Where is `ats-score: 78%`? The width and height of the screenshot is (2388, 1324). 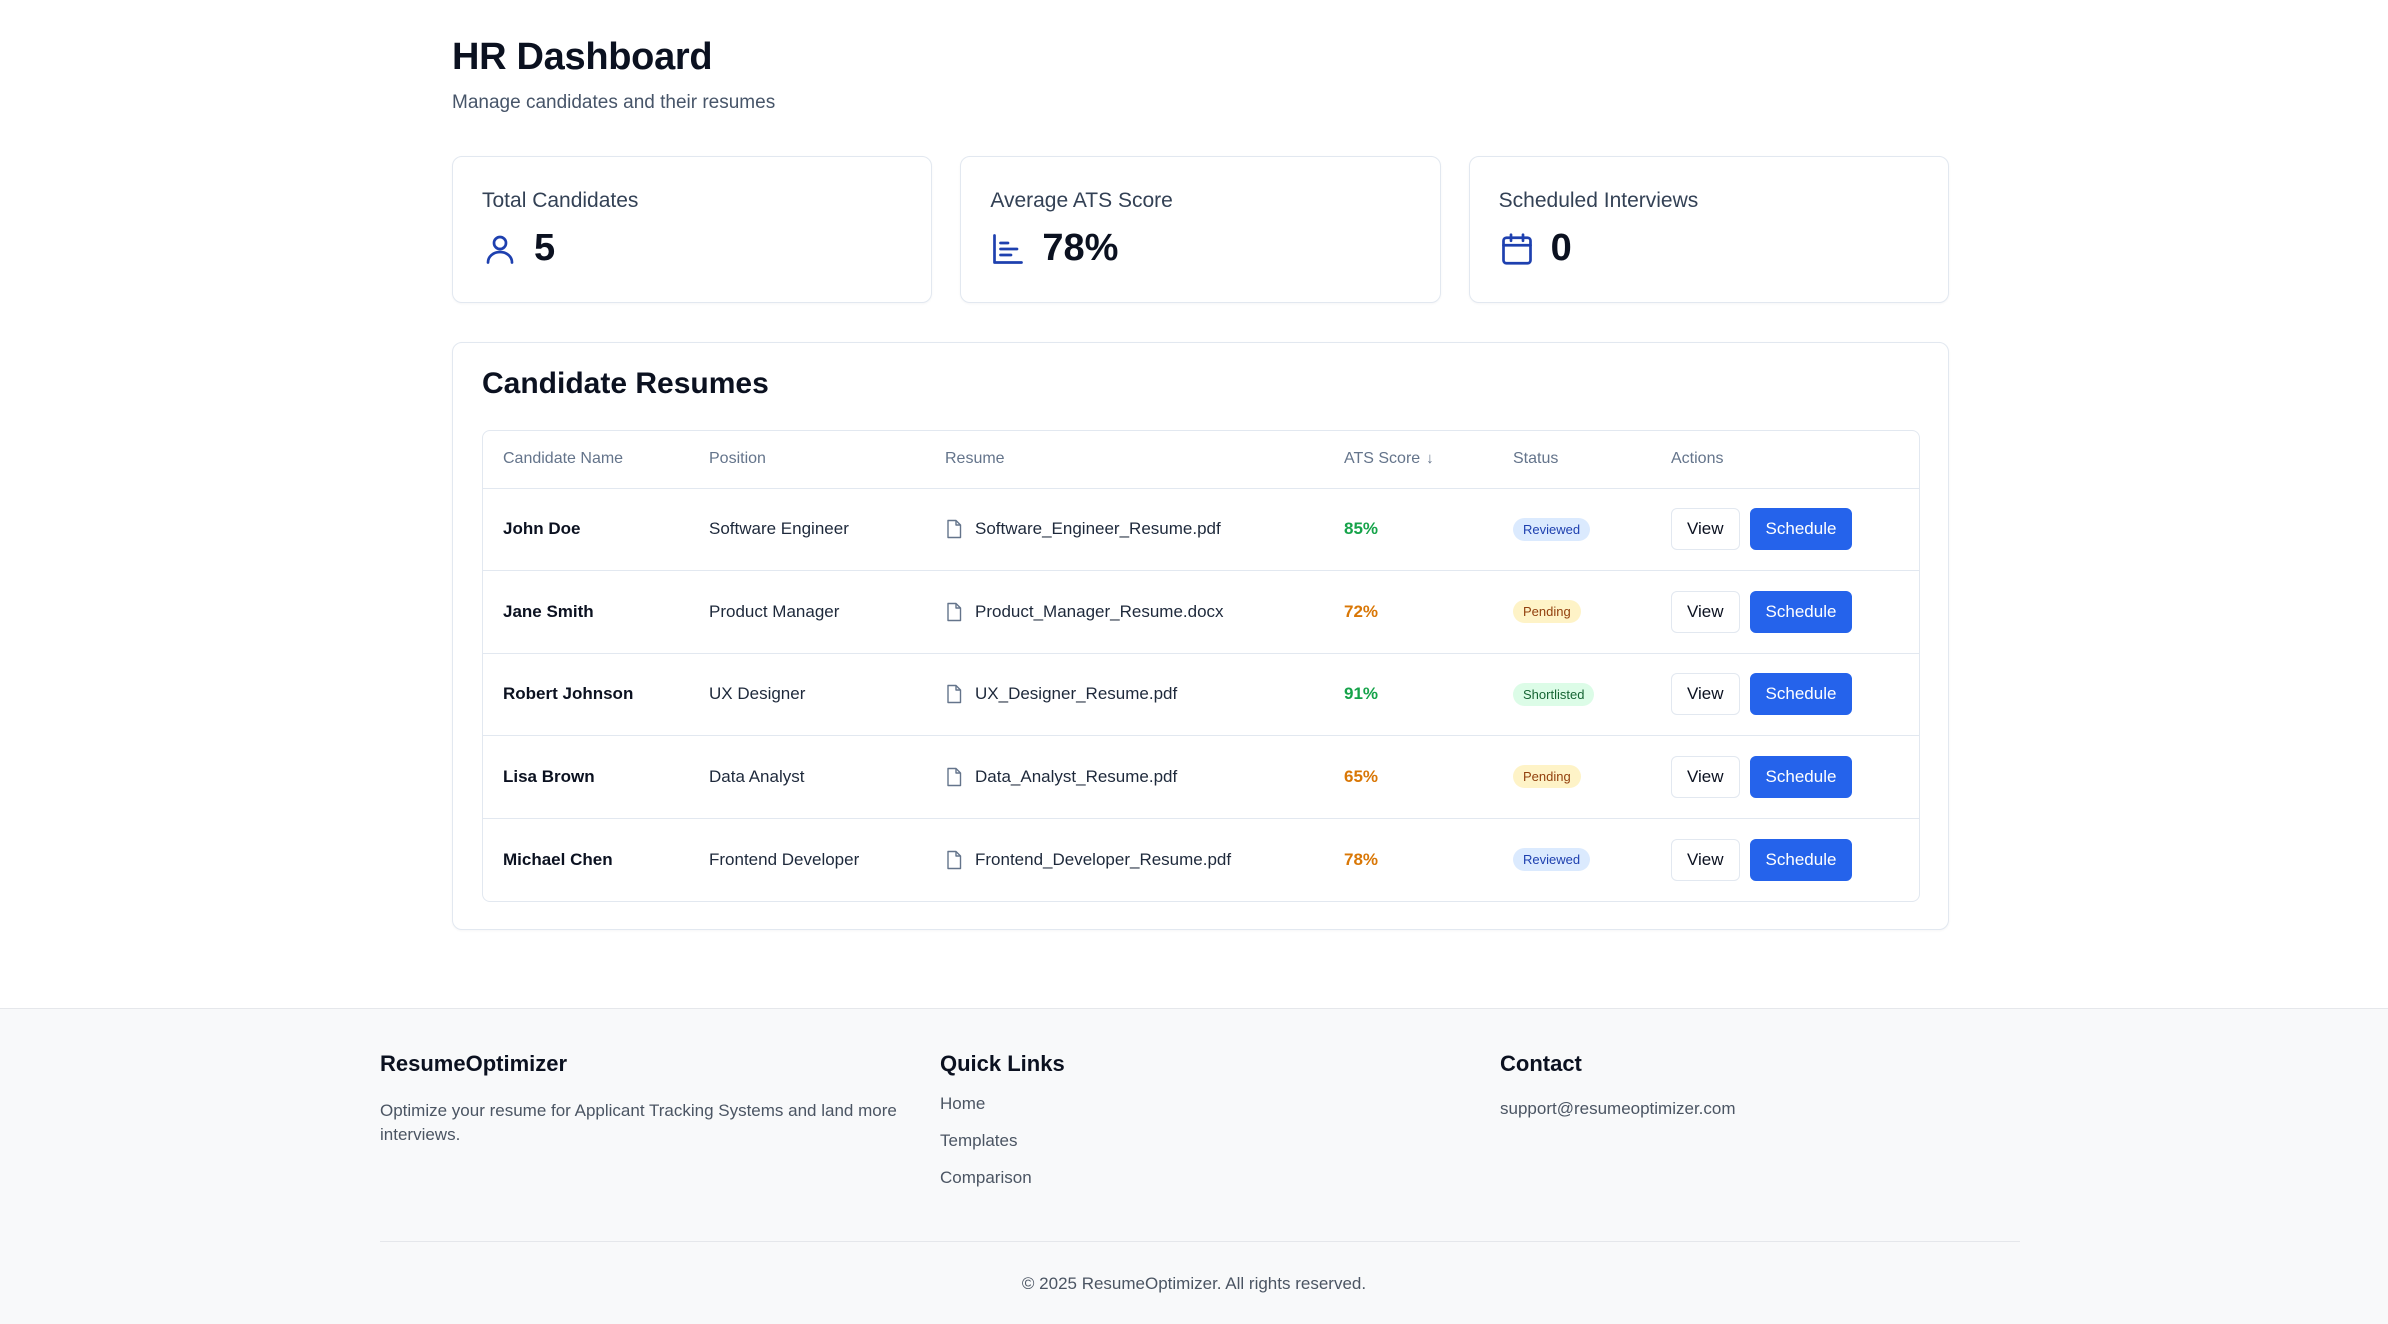
ats-score: 78% is located at coordinates (1361, 859).